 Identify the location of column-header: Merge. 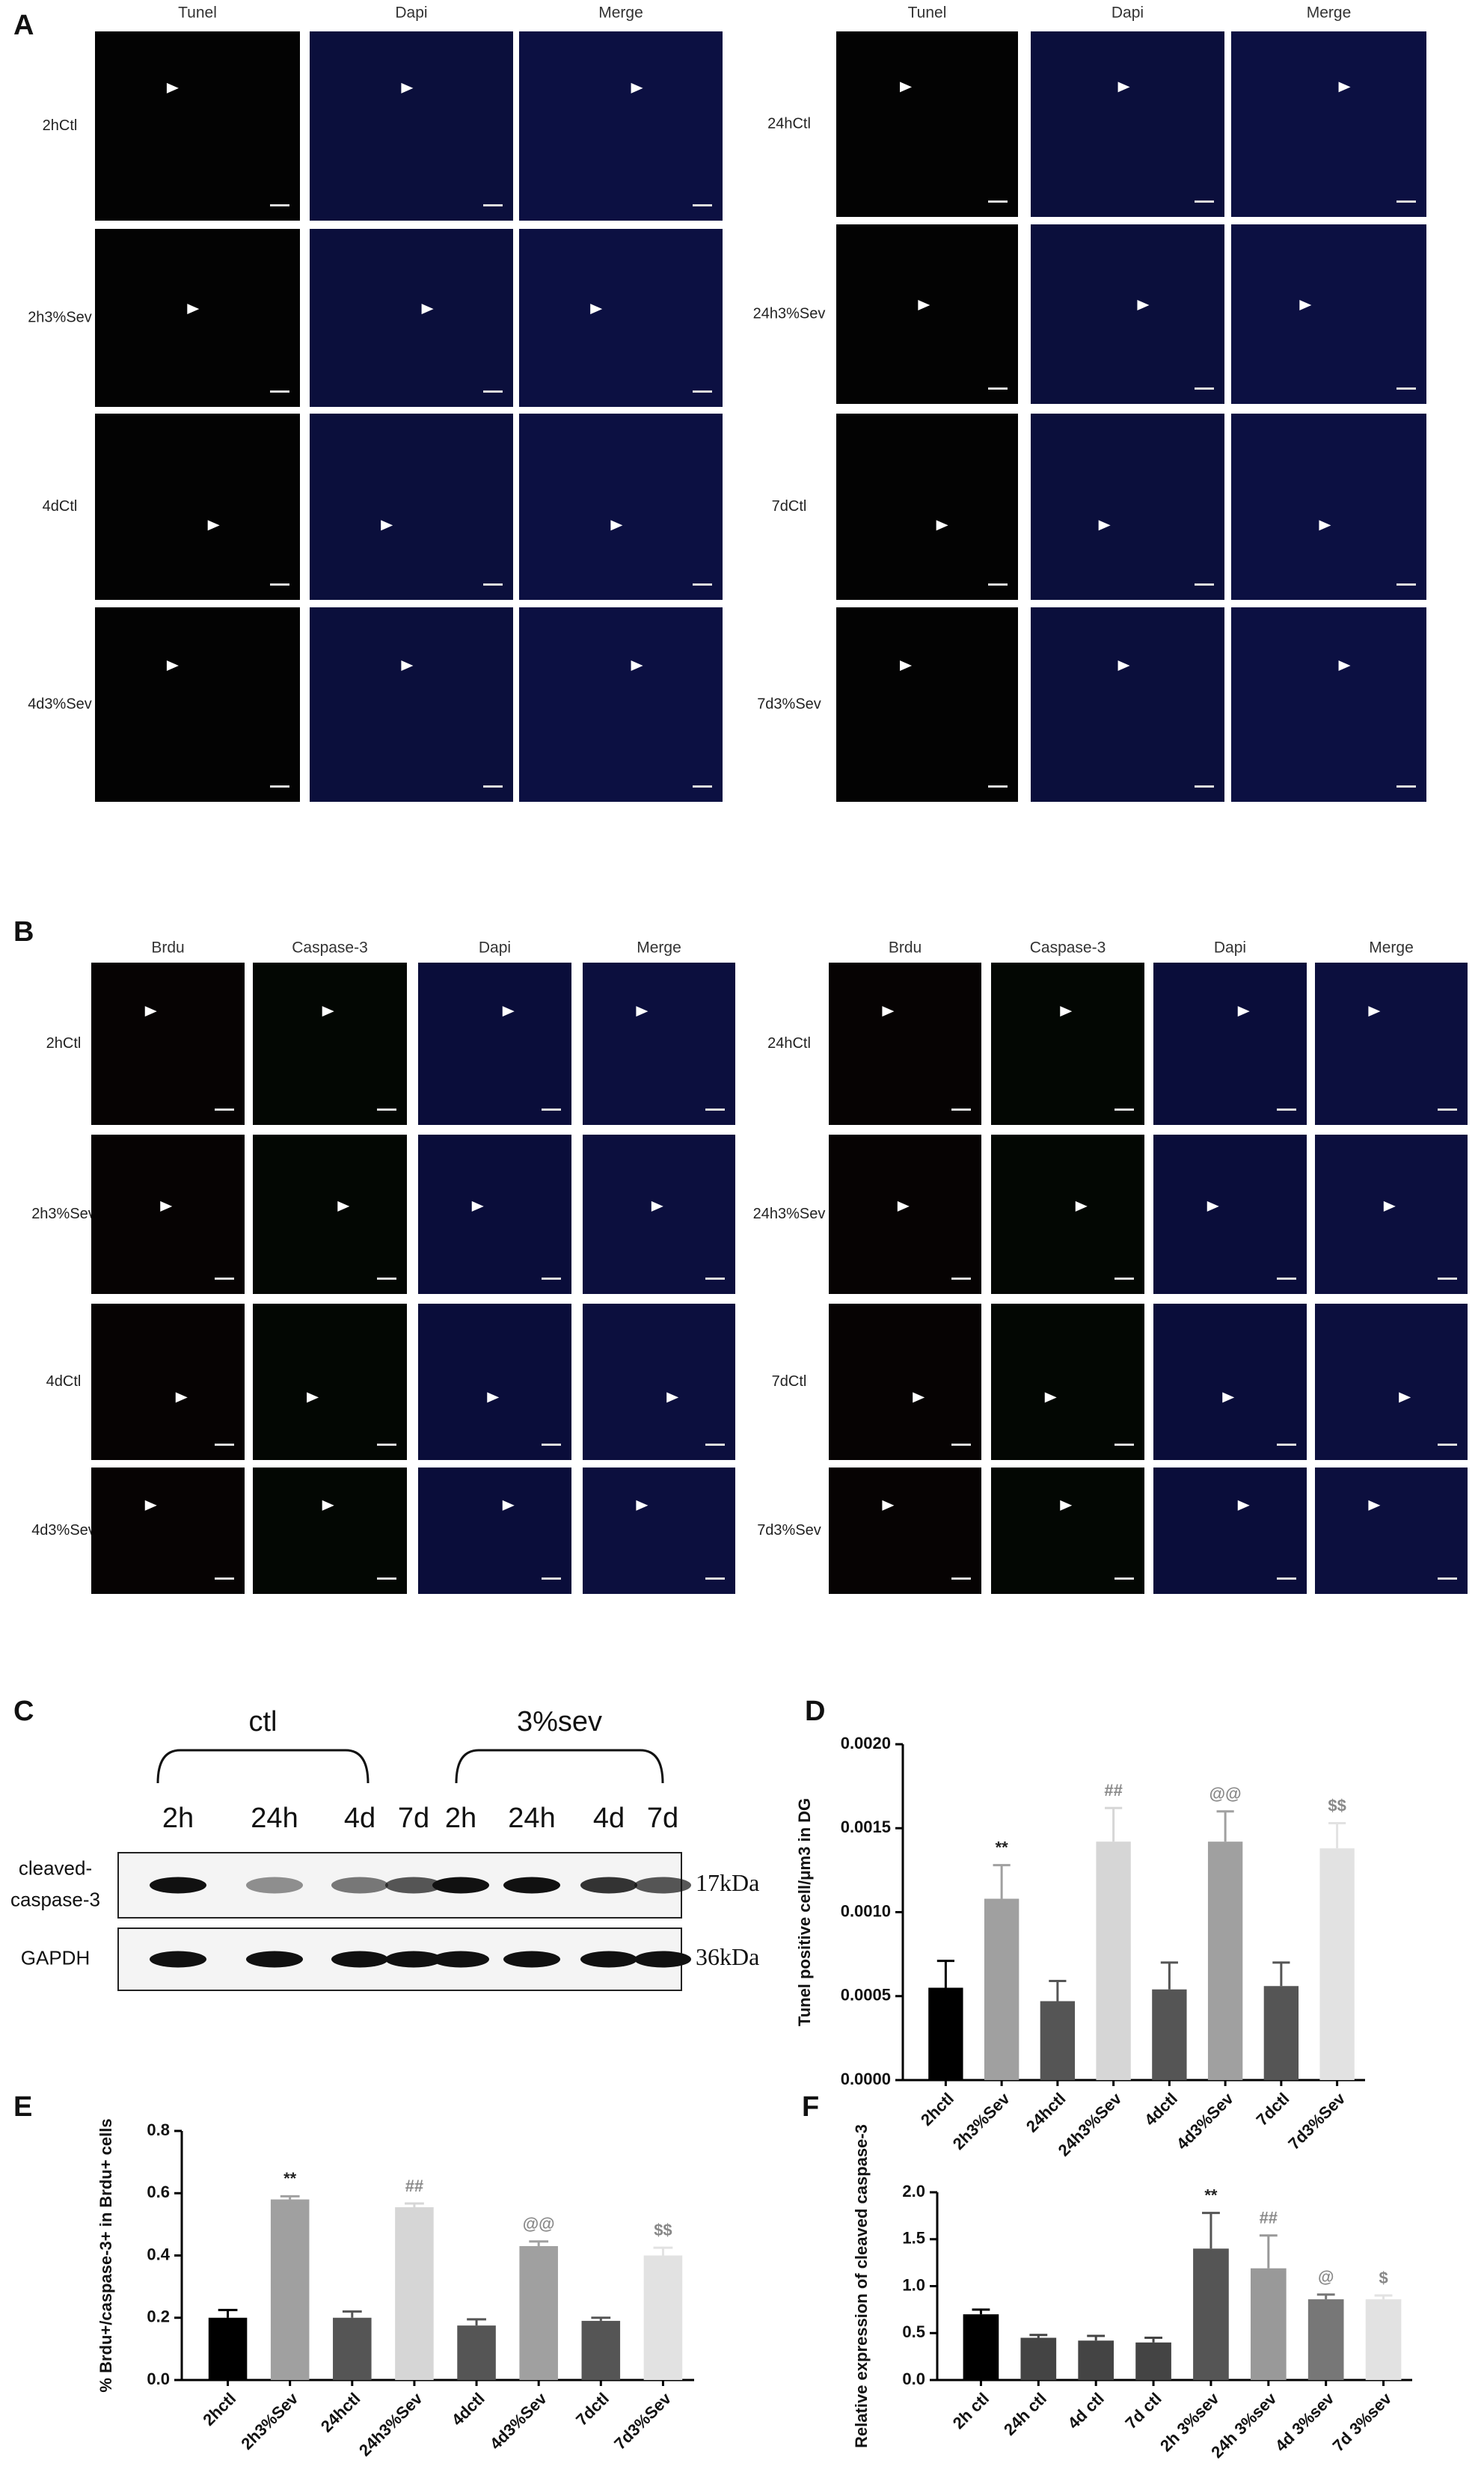
(620, 13).